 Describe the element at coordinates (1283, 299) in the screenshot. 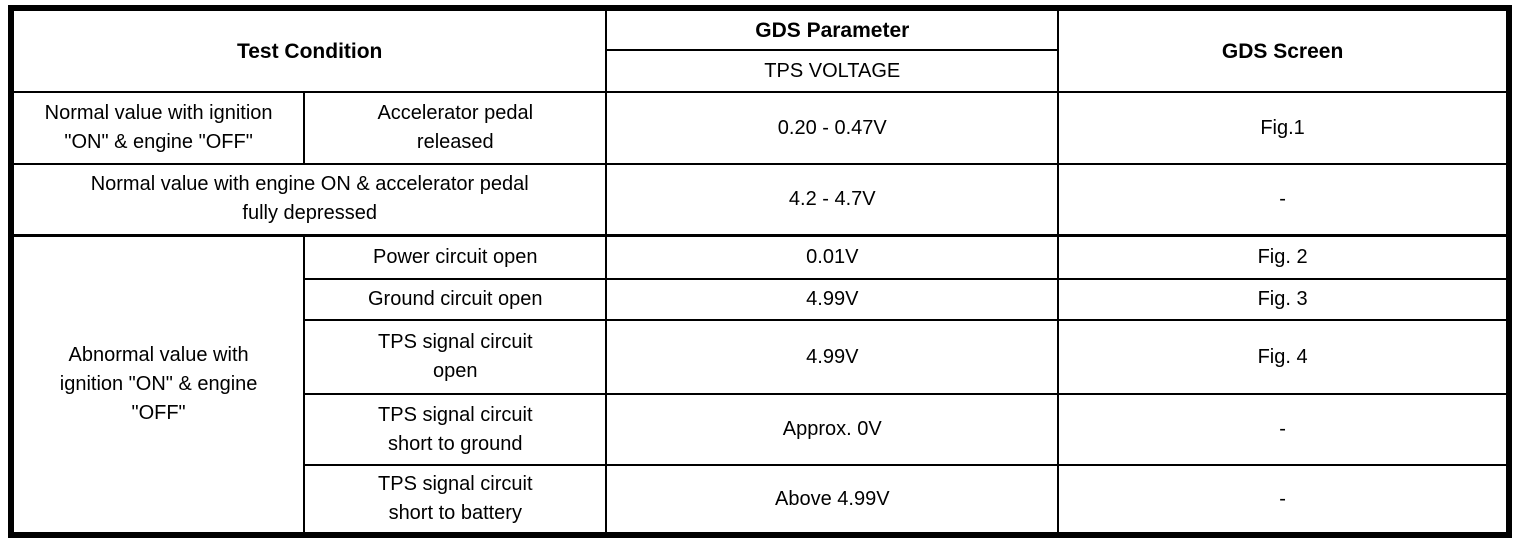

I see `cell-screen-fig3: Fig. 3` at that location.